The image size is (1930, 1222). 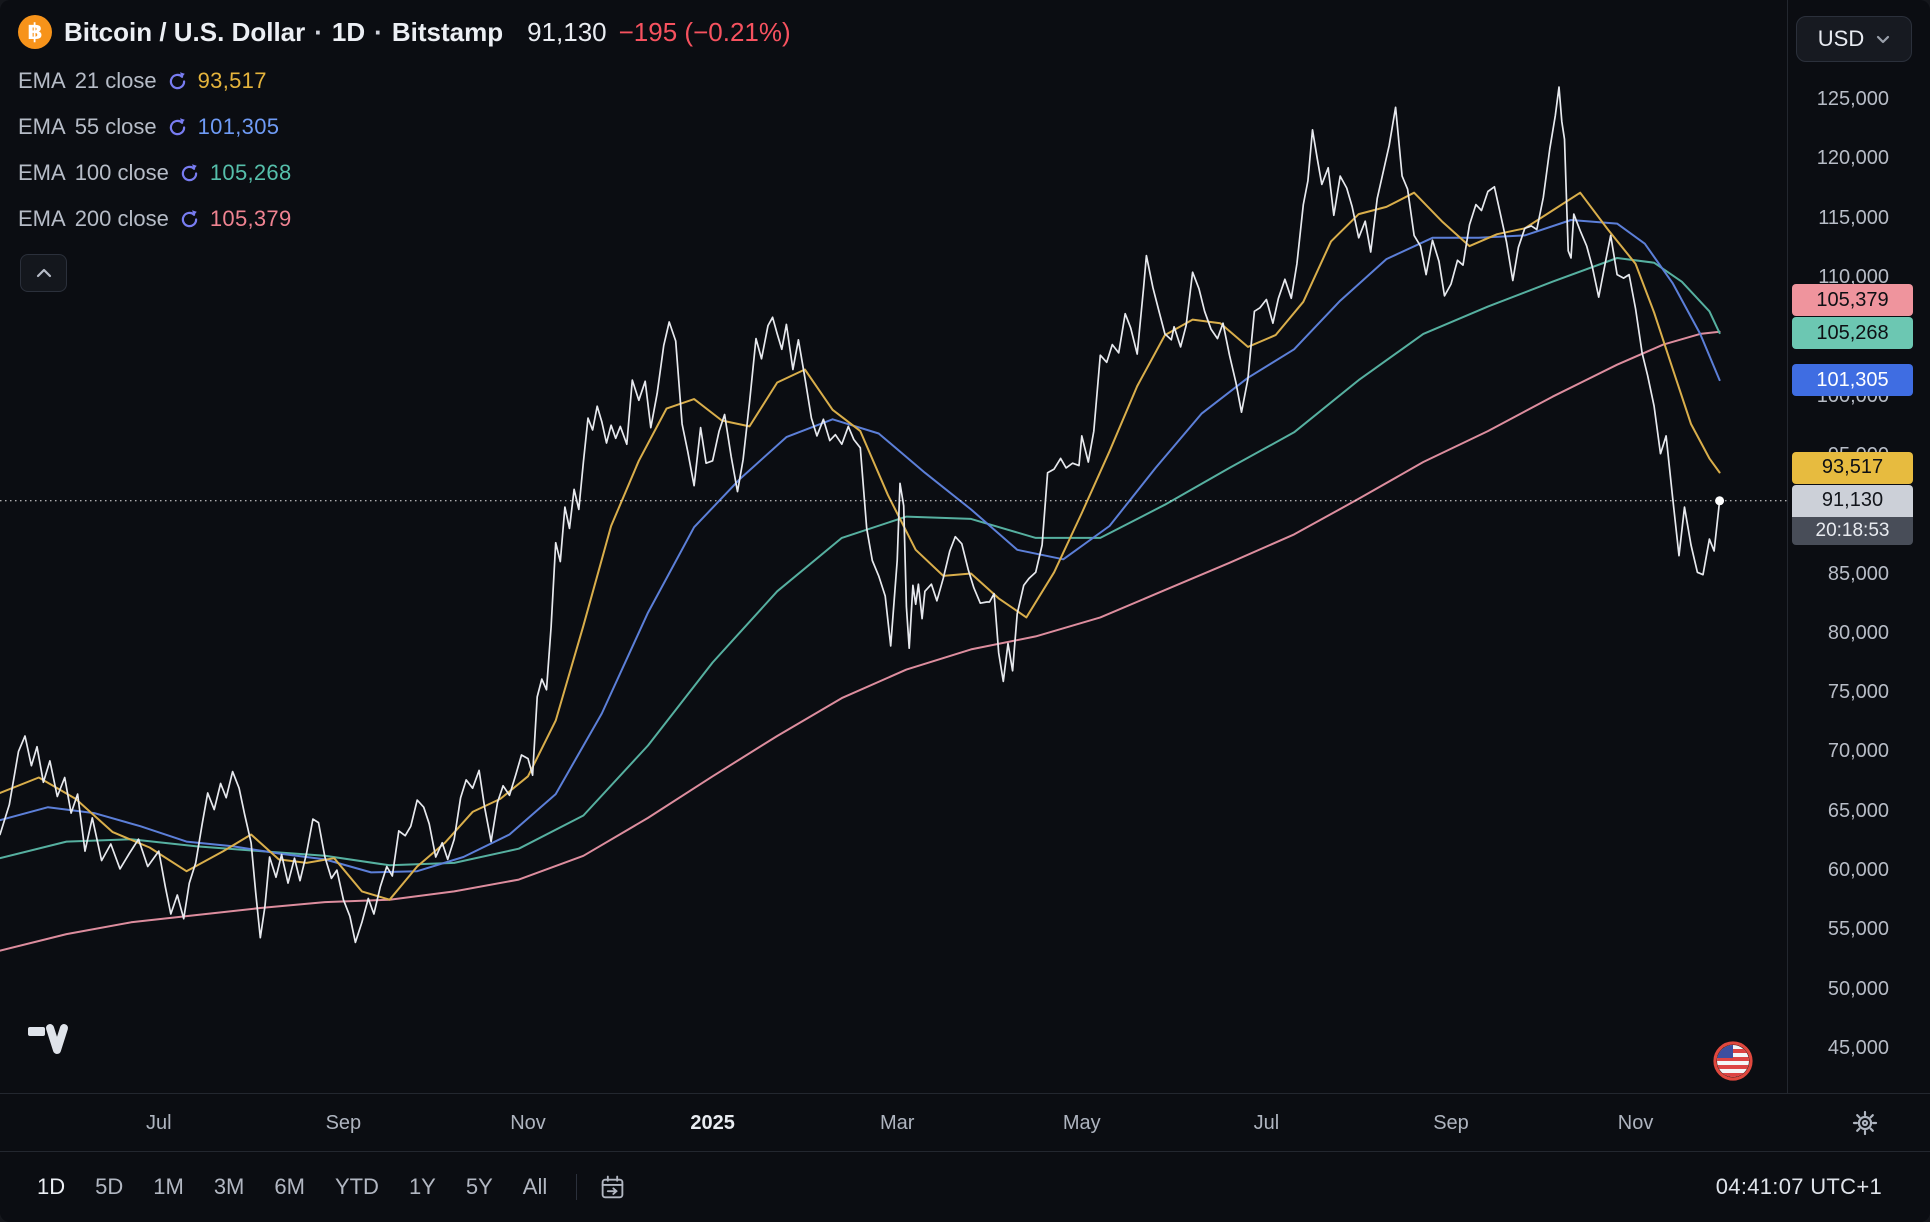 I want to click on price-axis-label: 120,000, so click(x=1852, y=158).